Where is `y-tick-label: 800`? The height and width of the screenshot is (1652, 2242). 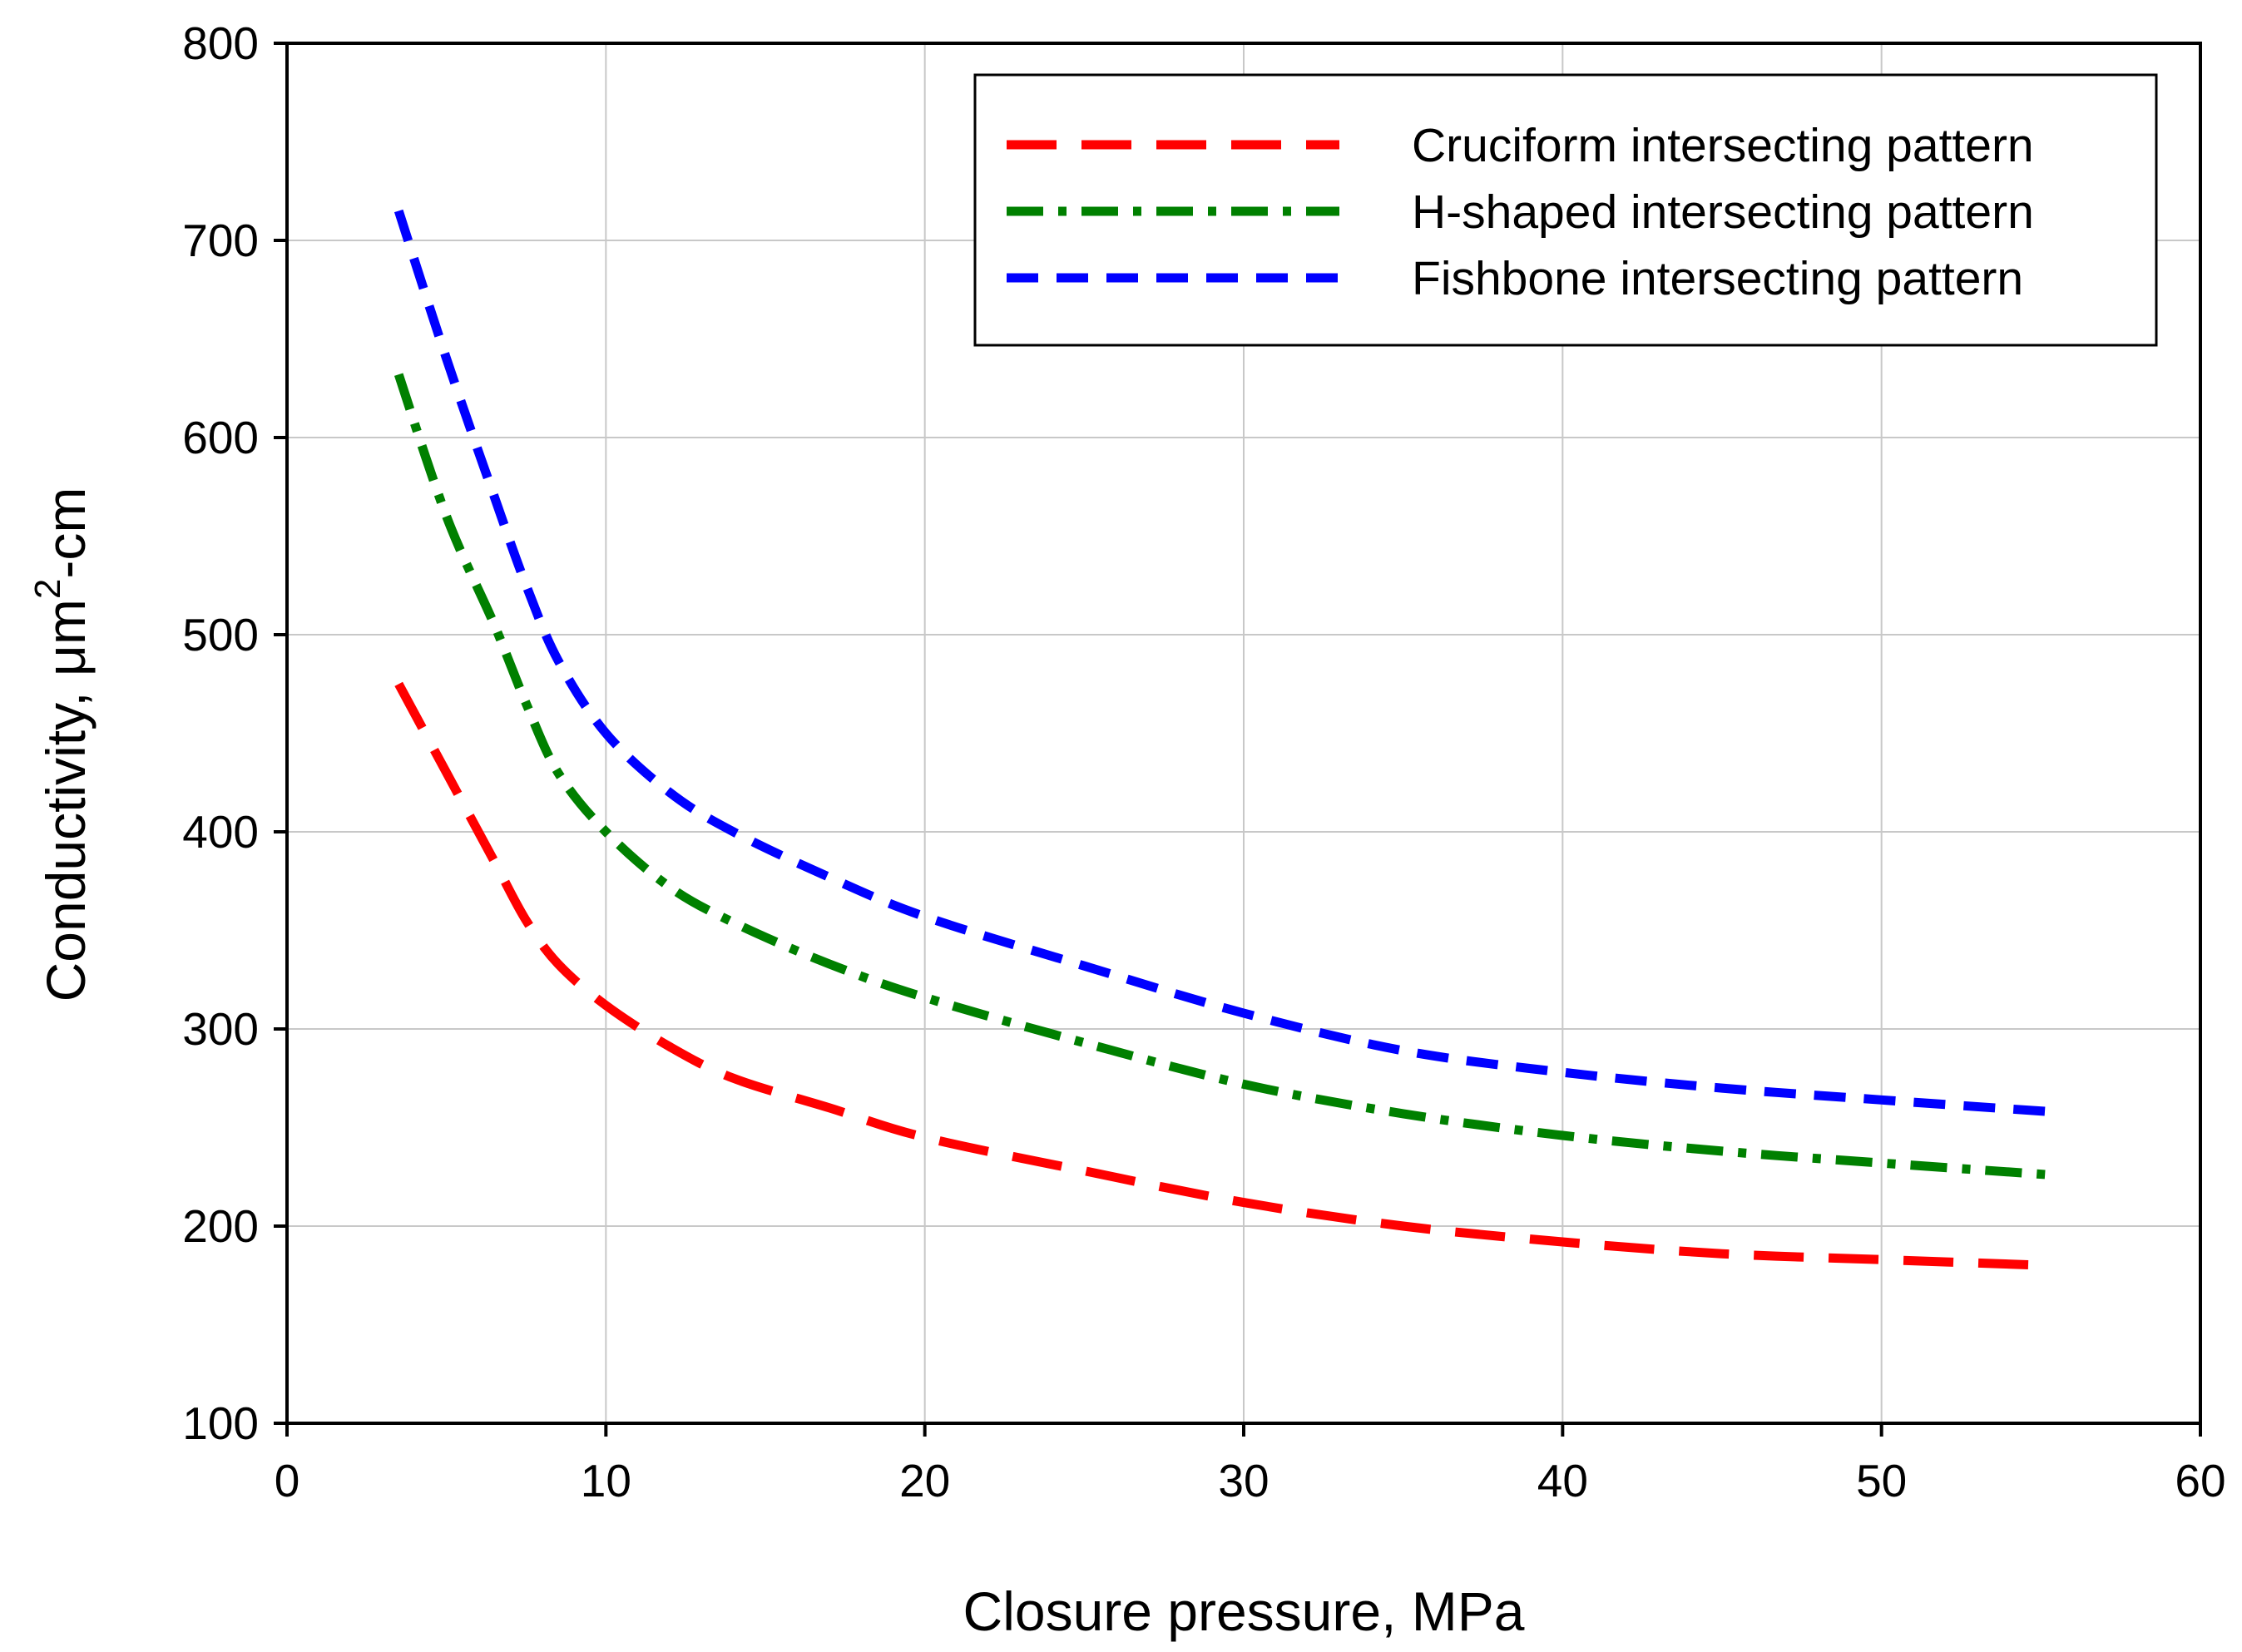
y-tick-label: 800 is located at coordinates (221, 43).